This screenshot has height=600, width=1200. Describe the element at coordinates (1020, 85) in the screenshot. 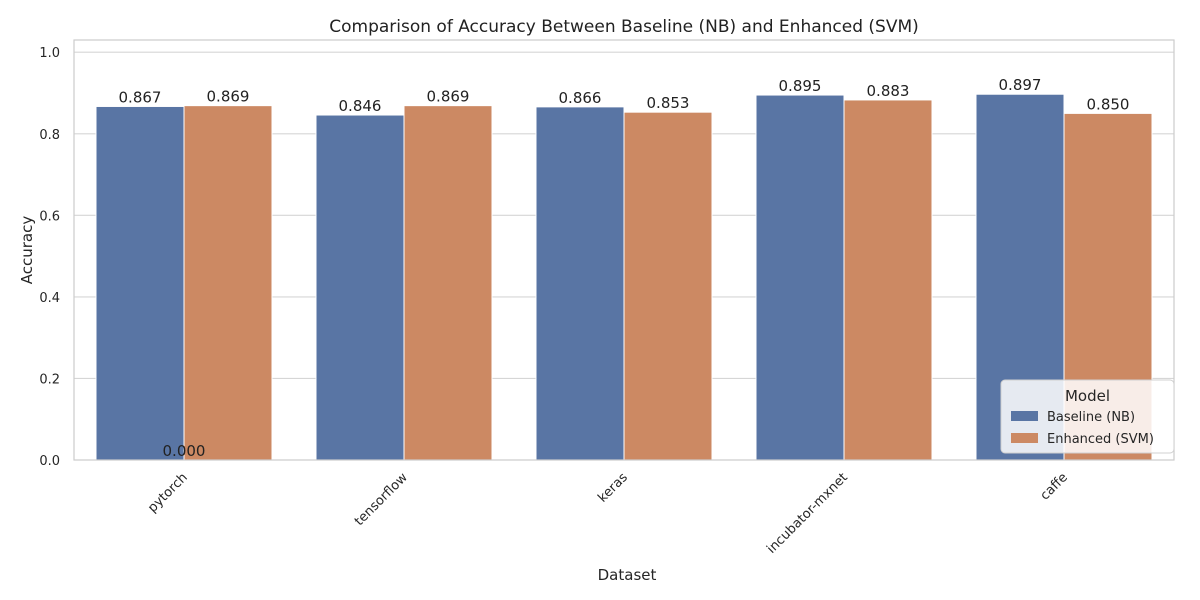

I see `bar-value-label: 0.897` at that location.